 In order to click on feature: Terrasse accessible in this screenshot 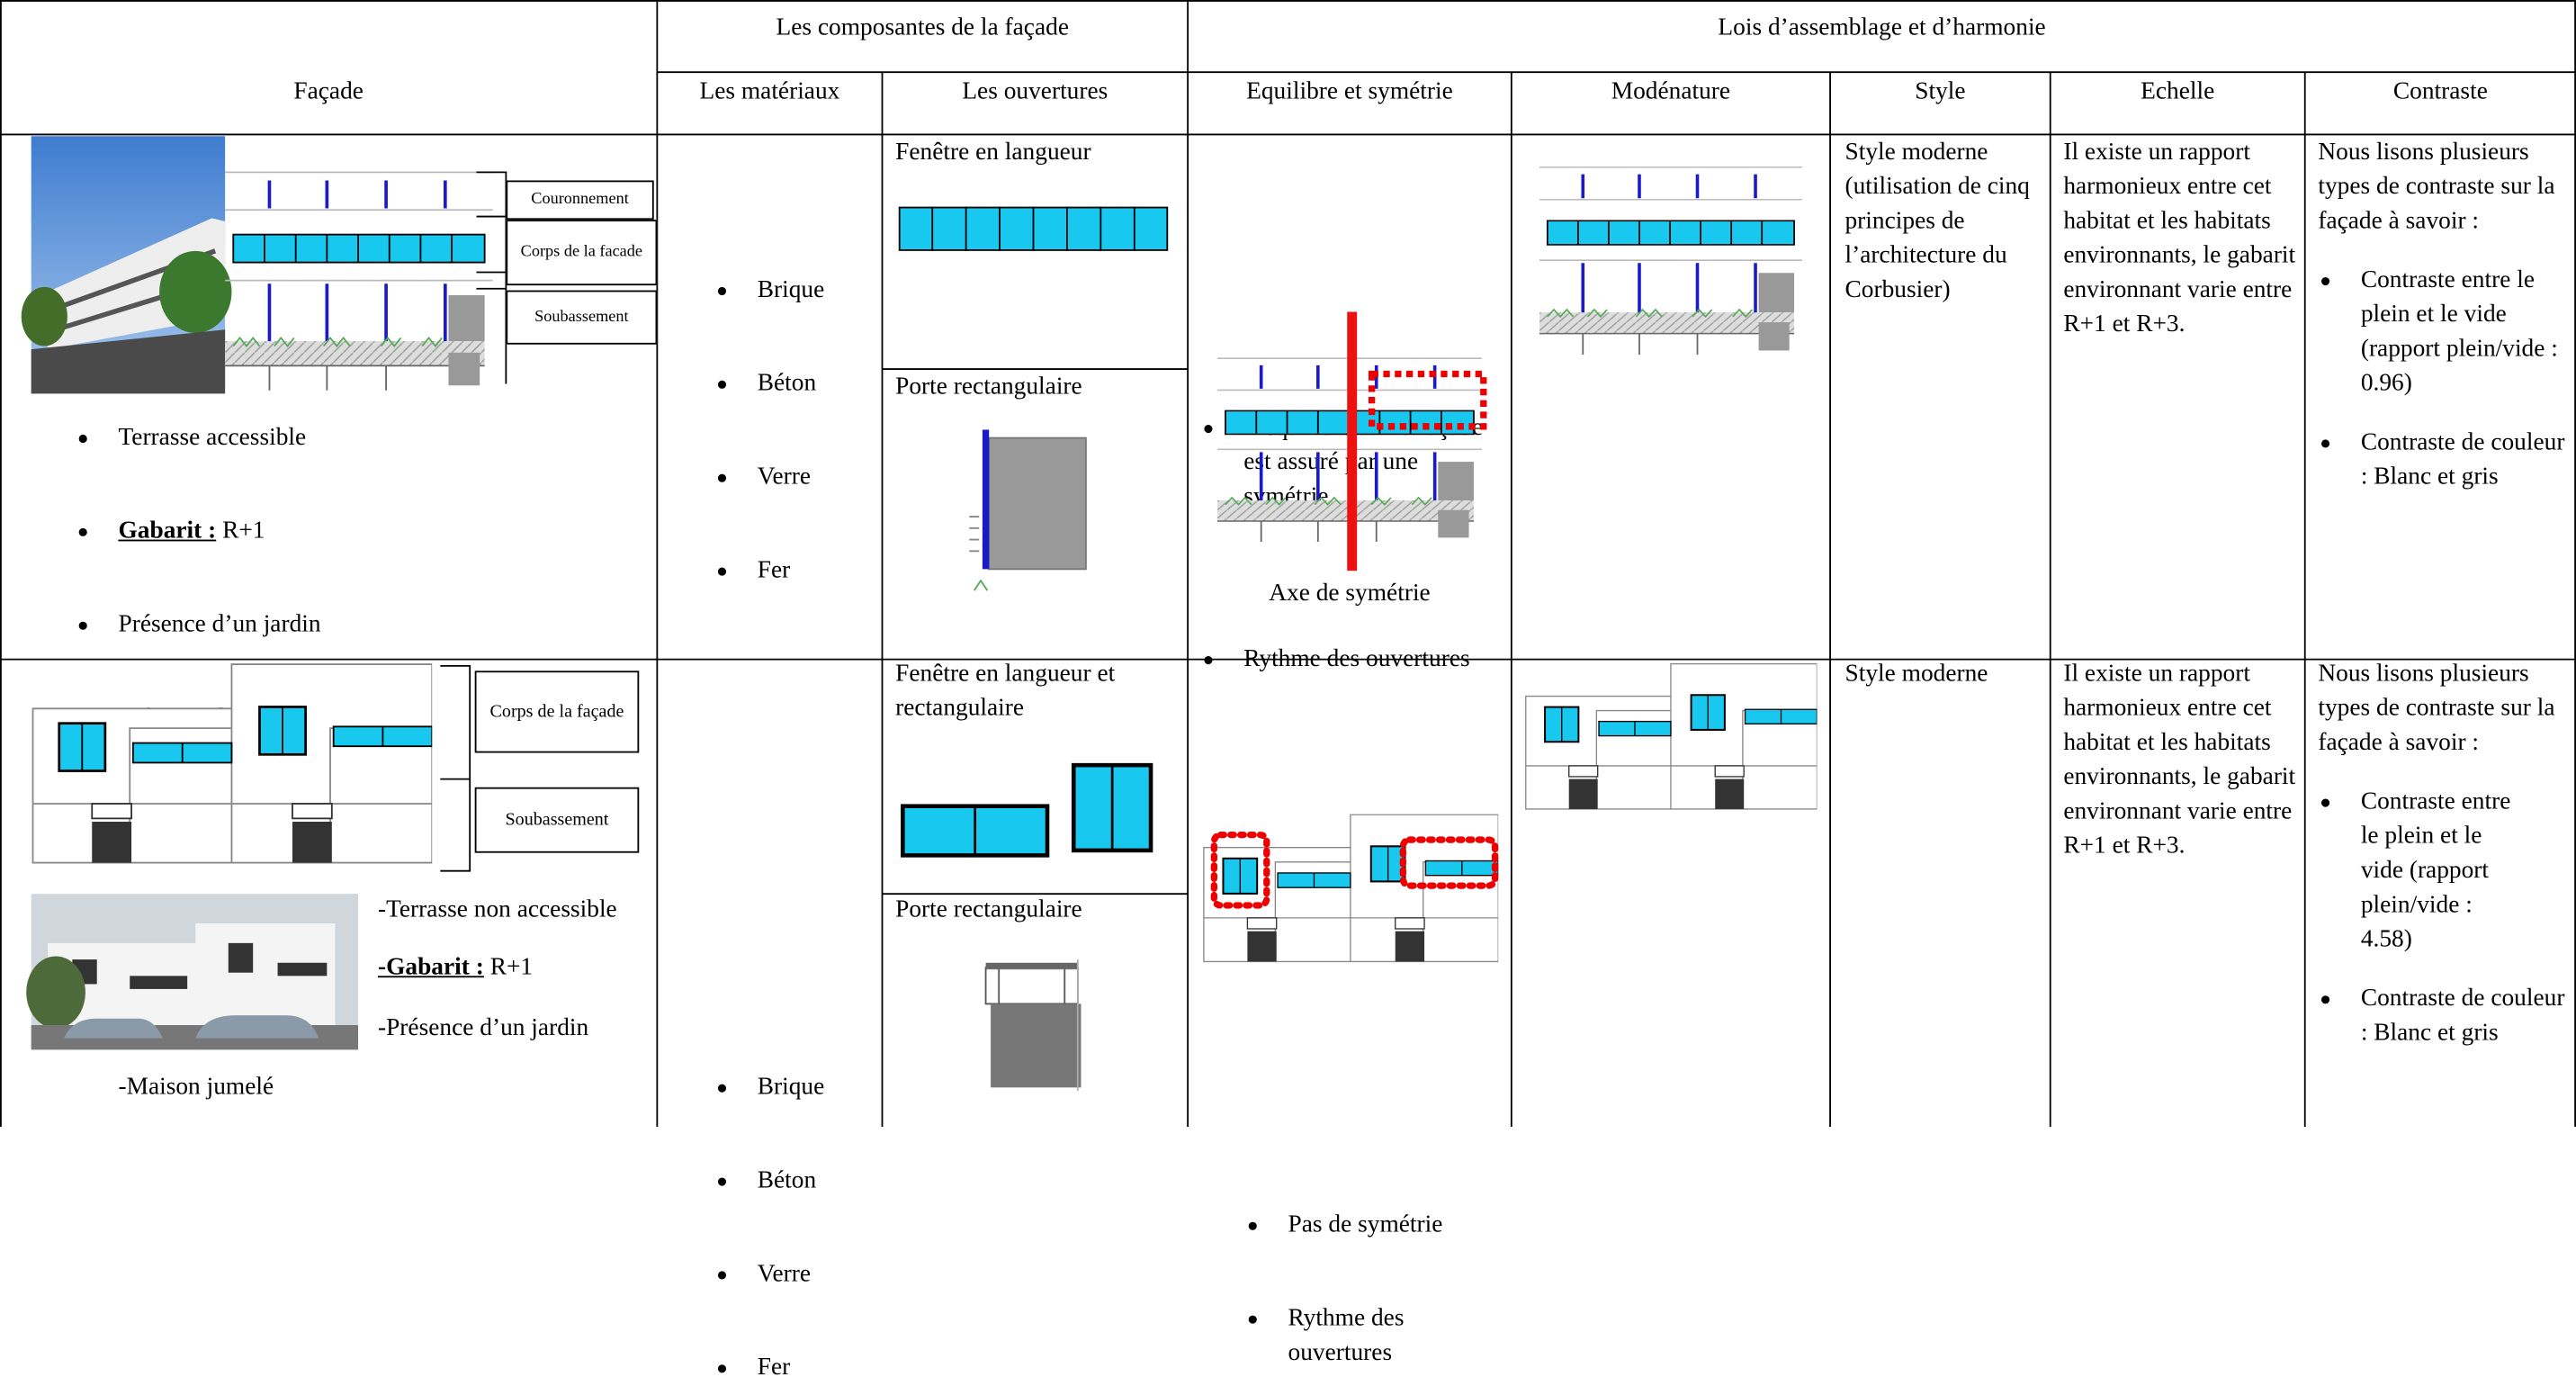, I will do `click(1327, 438)`.